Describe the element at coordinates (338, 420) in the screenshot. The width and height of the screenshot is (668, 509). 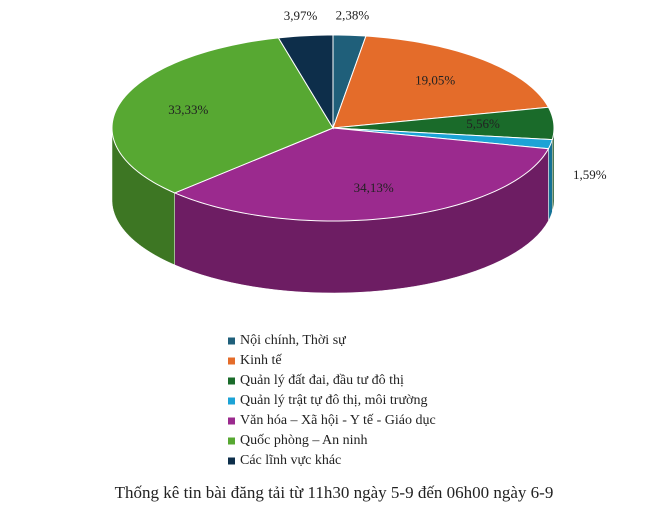
I see `legend-label: Văn hóa – Xã hội - Y tế - Giáo dục` at that location.